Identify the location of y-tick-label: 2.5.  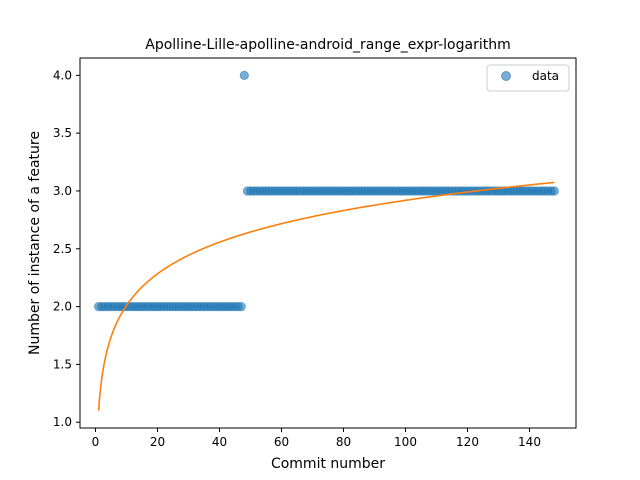
(62, 249).